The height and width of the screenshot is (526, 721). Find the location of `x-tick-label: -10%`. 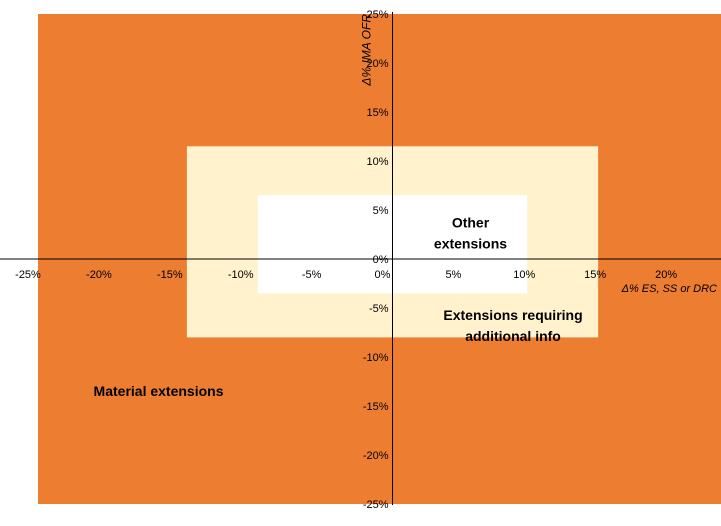

x-tick-label: -10% is located at coordinates (241, 275).